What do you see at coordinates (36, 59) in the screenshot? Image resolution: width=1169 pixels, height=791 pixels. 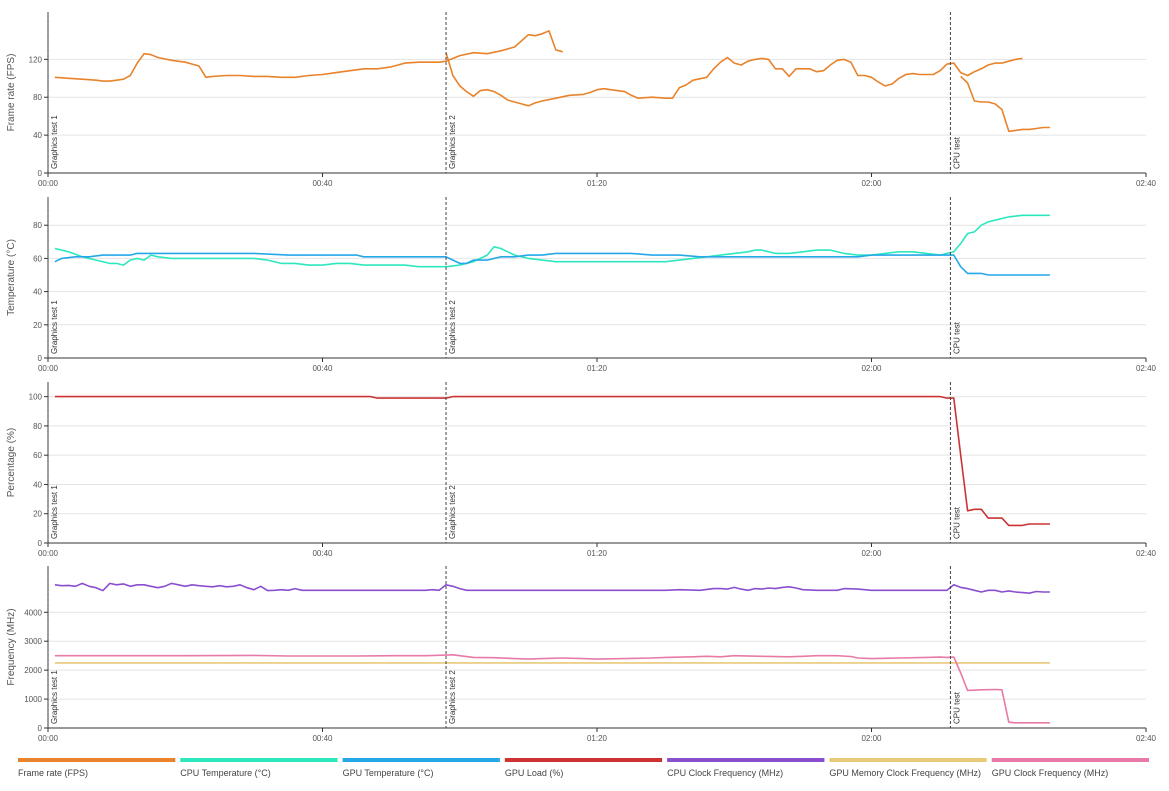 I see `y-tick-label: 120` at bounding box center [36, 59].